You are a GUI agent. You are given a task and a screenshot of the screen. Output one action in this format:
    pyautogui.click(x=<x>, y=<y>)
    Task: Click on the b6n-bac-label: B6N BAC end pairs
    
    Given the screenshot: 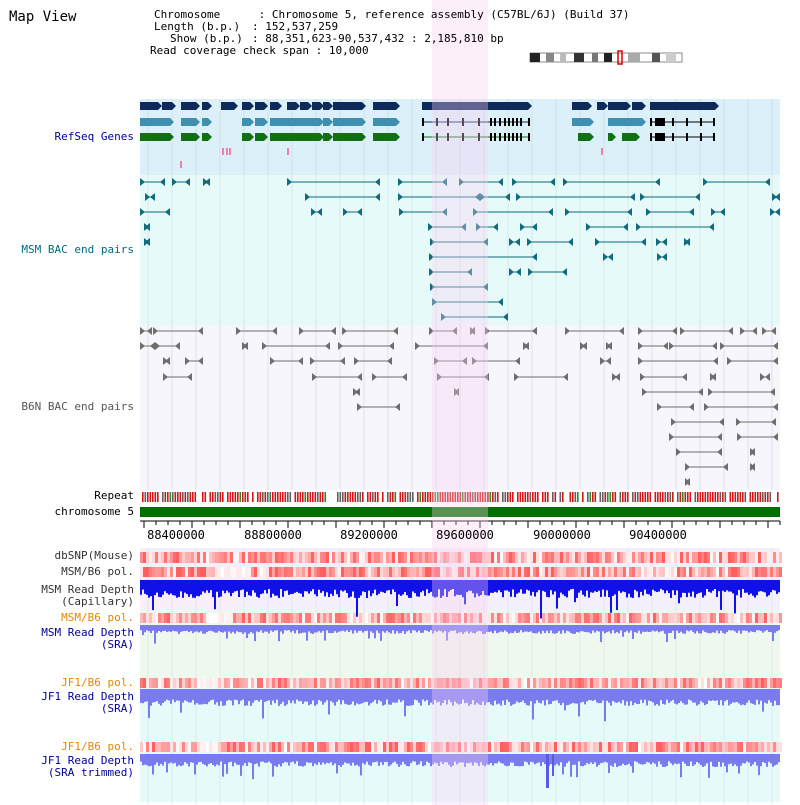 What is the action you would take?
    pyautogui.click(x=77, y=406)
    